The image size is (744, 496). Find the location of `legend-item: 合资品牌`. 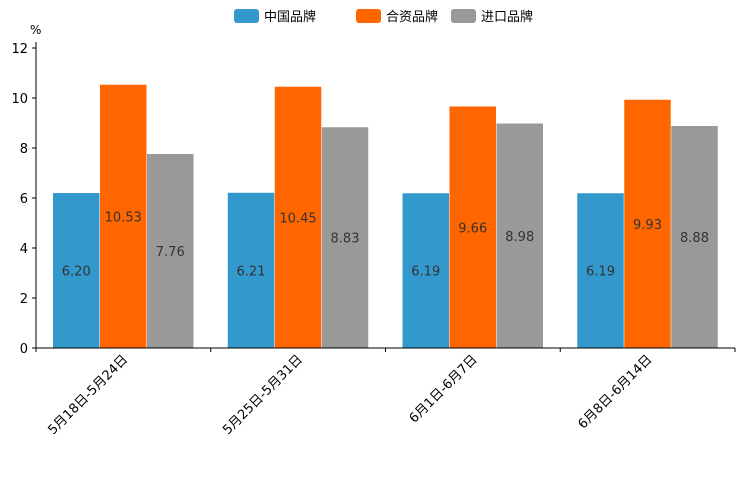

legend-item: 合资品牌 is located at coordinates (397, 17).